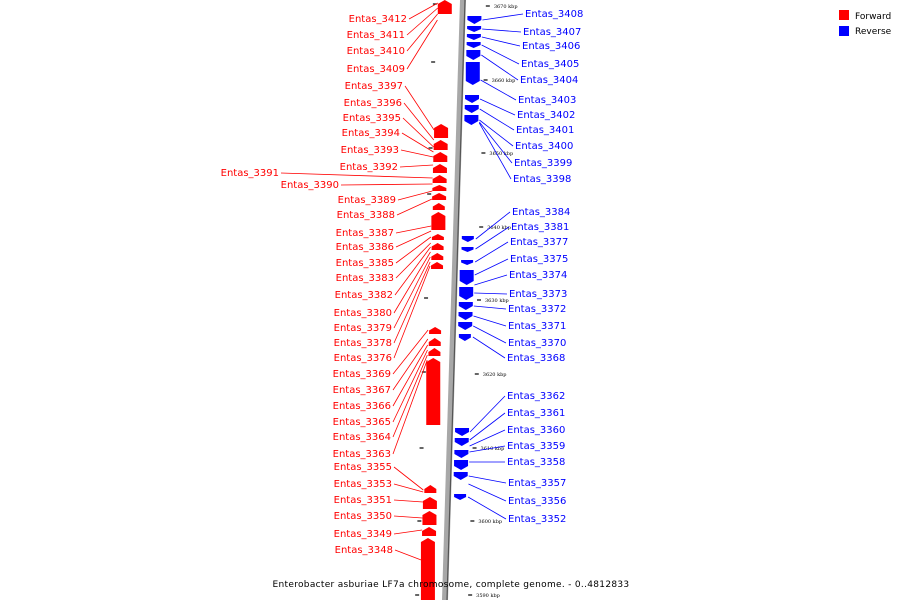 This screenshot has height=600, width=900. What do you see at coordinates (537, 501) in the screenshot?
I see `reverse-gene-label: Entas_3356` at bounding box center [537, 501].